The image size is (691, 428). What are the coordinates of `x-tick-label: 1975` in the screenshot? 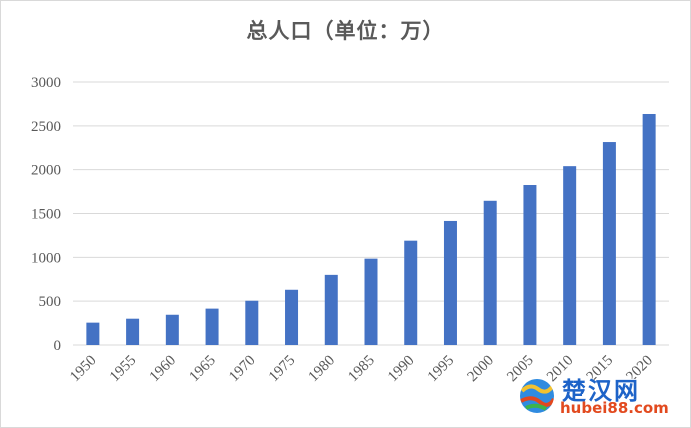 It's located at (282, 369).